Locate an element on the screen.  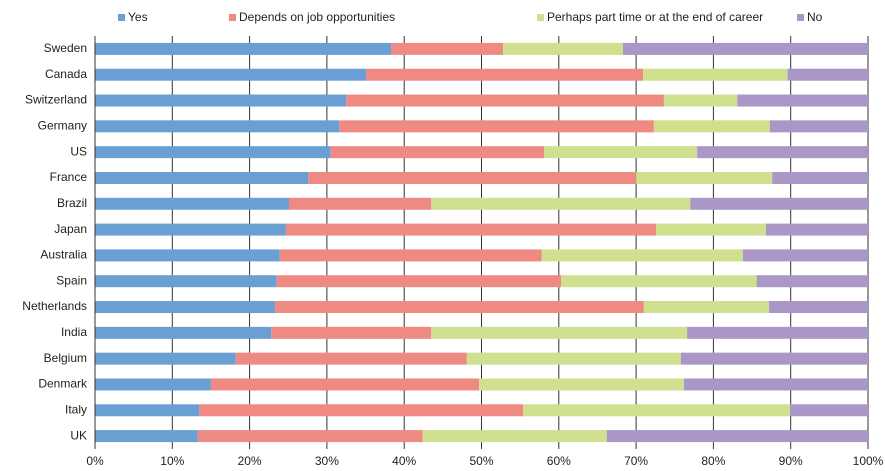
x-tick-label: 10% is located at coordinates (172, 461).